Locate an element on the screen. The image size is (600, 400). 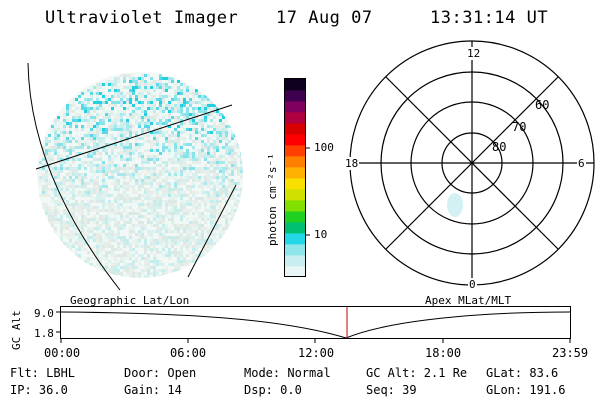
gc-alt-tick-high: 9.0 is located at coordinates (44, 313).